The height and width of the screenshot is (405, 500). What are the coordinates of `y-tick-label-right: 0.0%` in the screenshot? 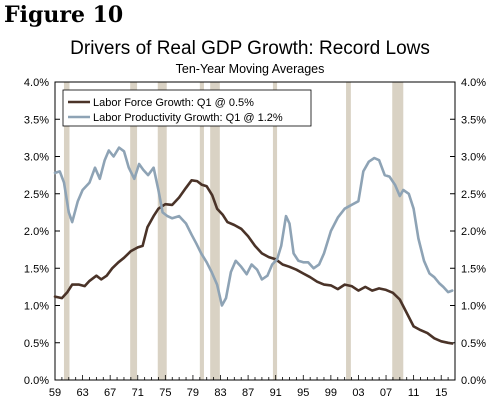 It's located at (473, 381).